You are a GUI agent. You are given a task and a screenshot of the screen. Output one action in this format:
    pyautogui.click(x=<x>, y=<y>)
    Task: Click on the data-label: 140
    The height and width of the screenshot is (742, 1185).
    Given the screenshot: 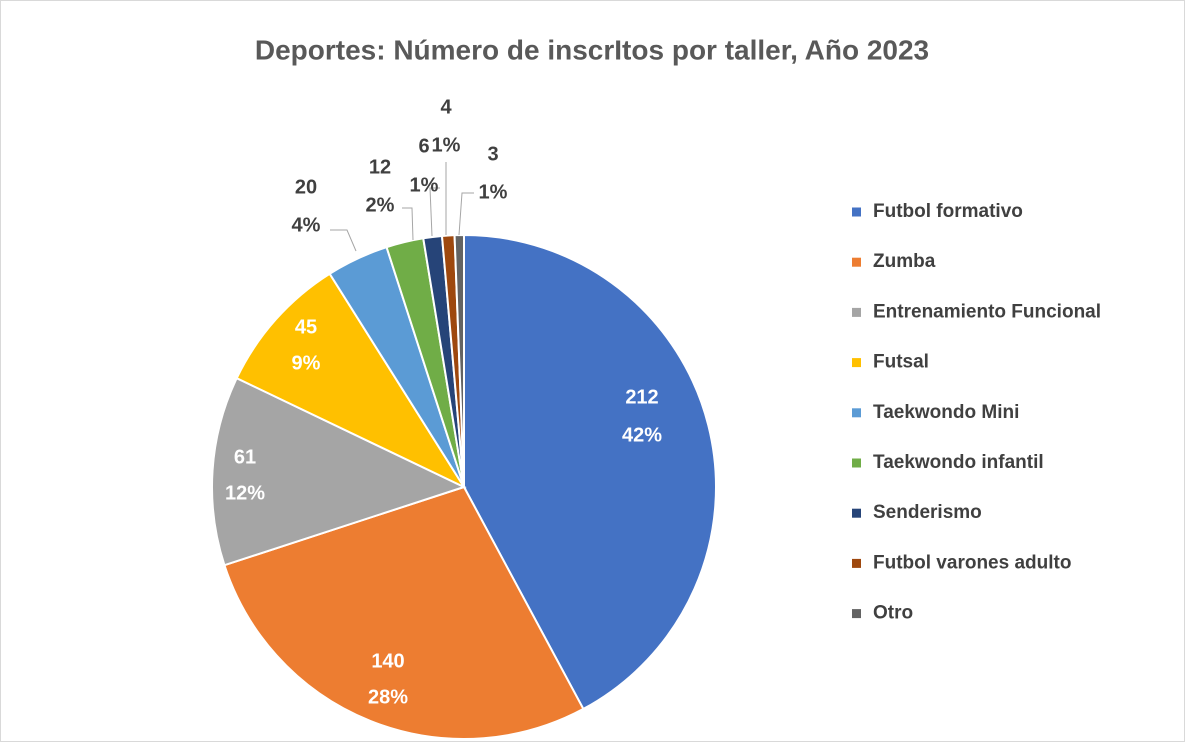 What is the action you would take?
    pyautogui.click(x=387, y=661)
    